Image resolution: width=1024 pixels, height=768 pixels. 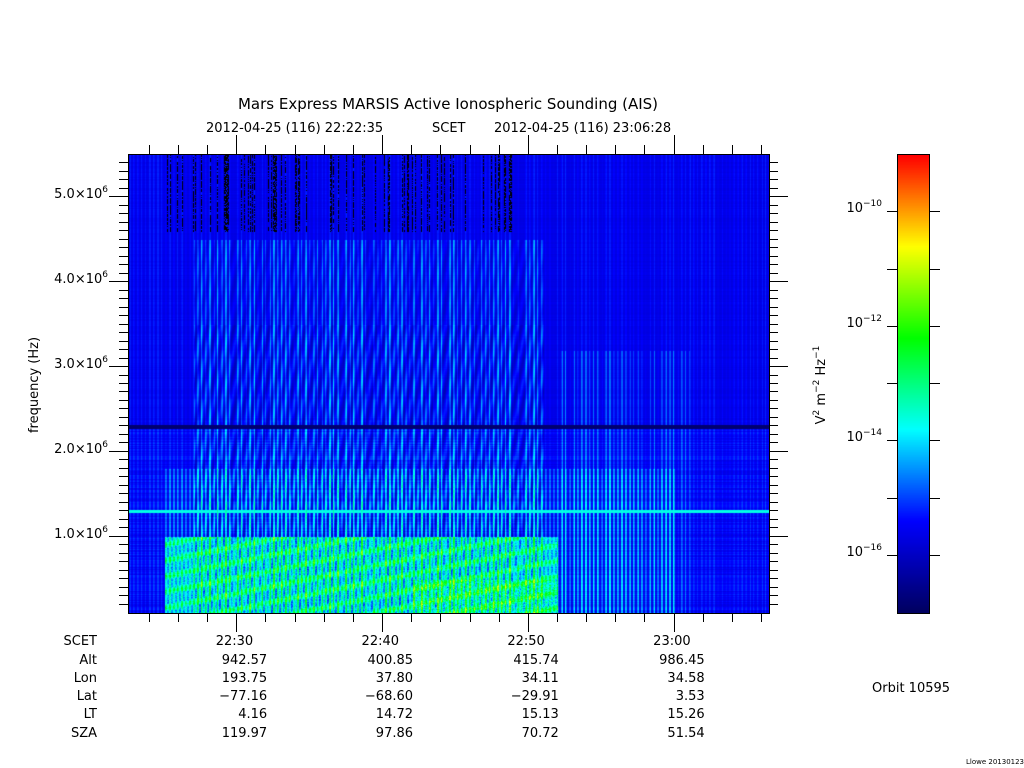 I want to click on ephemeris-row-label: Lon, so click(x=85, y=678).